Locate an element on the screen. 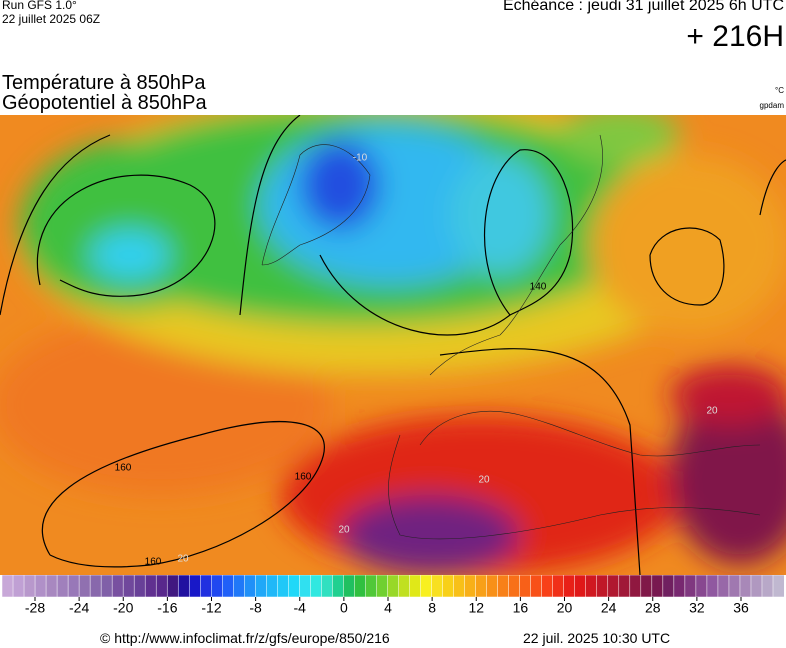  colorbar: -28 -24 -20 -16 -12 -8 -4 0 4 8 12 16 20 24 28 32 36 is located at coordinates (393, 595).